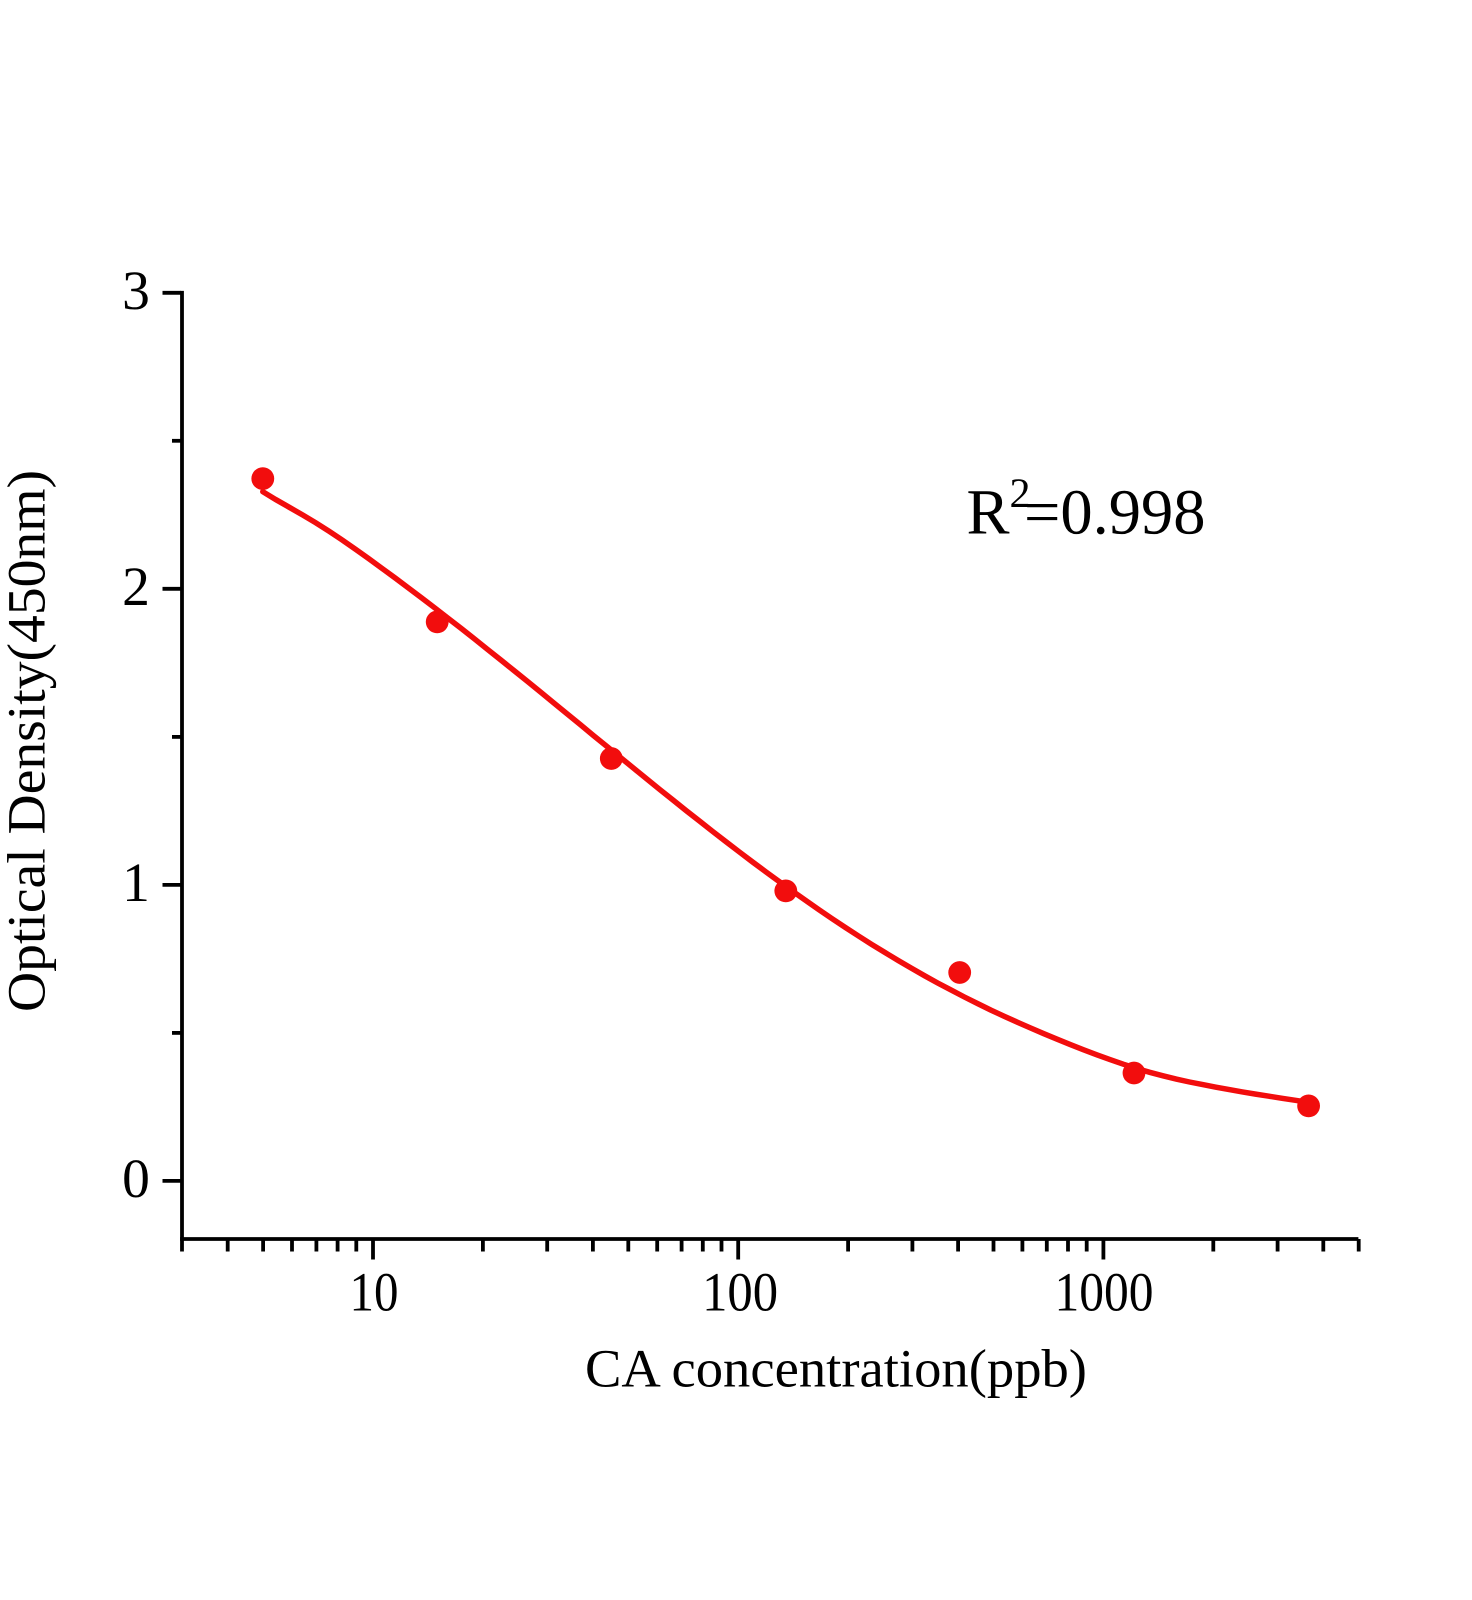  I want to click on svg-text: 3, so click(136, 291).